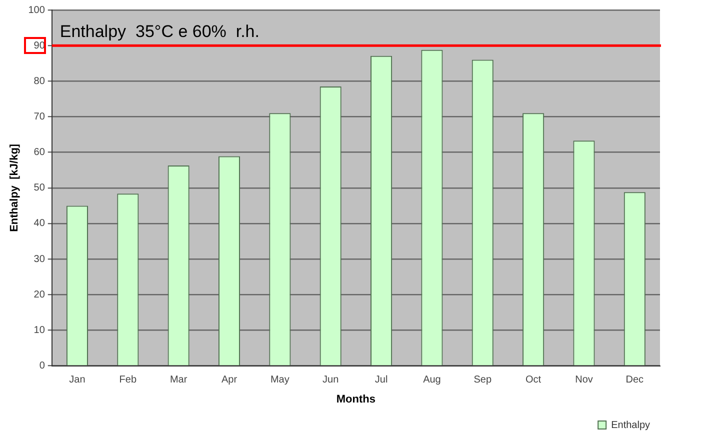 This screenshot has width=705, height=440. Describe the element at coordinates (40, 152) in the screenshot. I see `y-tick-label: 60` at that location.